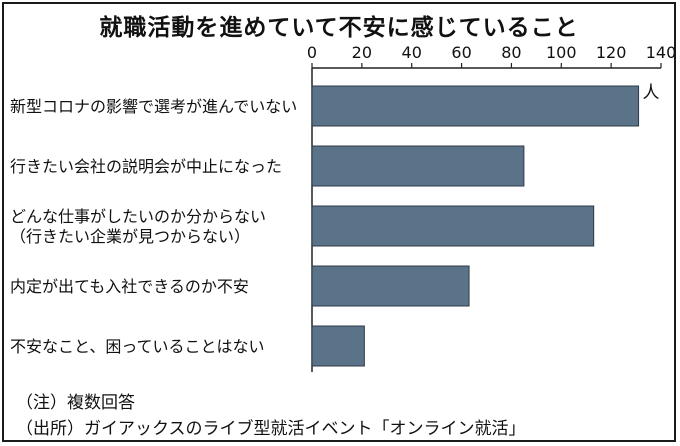 This screenshot has width=680, height=446. Describe the element at coordinates (137, 346) in the screenshot. I see `category-label: 不安なこと、困っていることはない` at that location.